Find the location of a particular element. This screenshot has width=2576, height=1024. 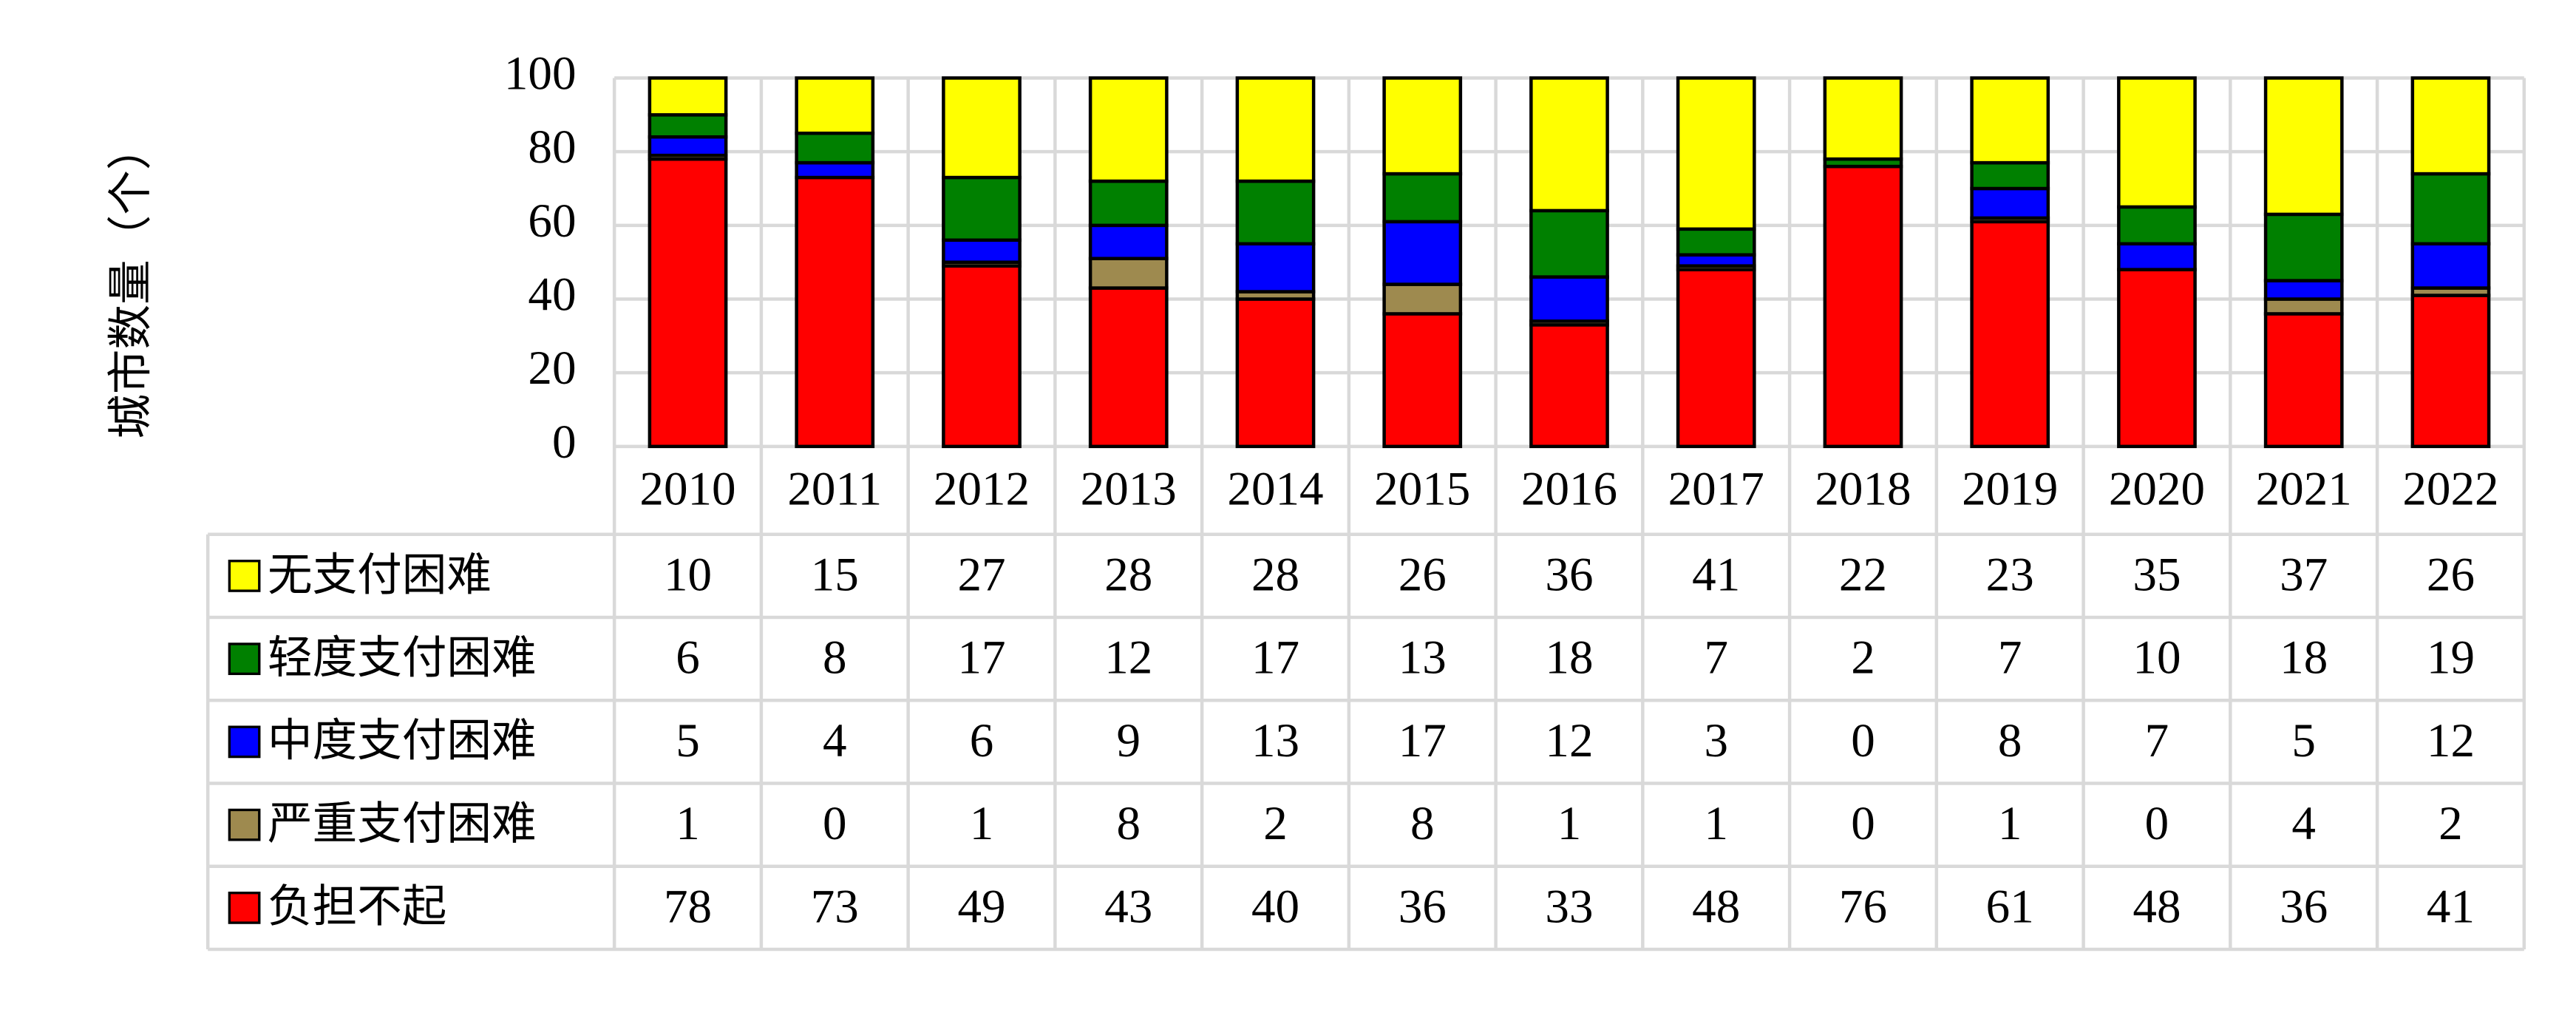

table-value: 40 is located at coordinates (1275, 906).